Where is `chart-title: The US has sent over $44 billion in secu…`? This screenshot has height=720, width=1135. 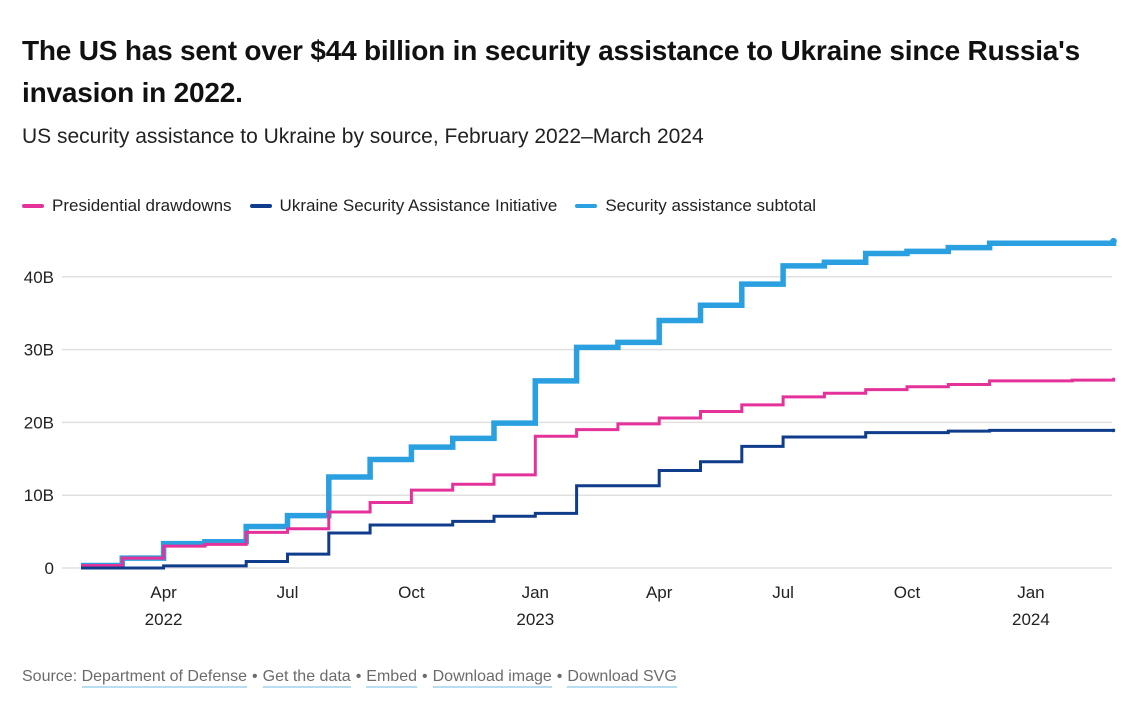
chart-title: The US has sent over $44 billion in secu… is located at coordinates (551, 71).